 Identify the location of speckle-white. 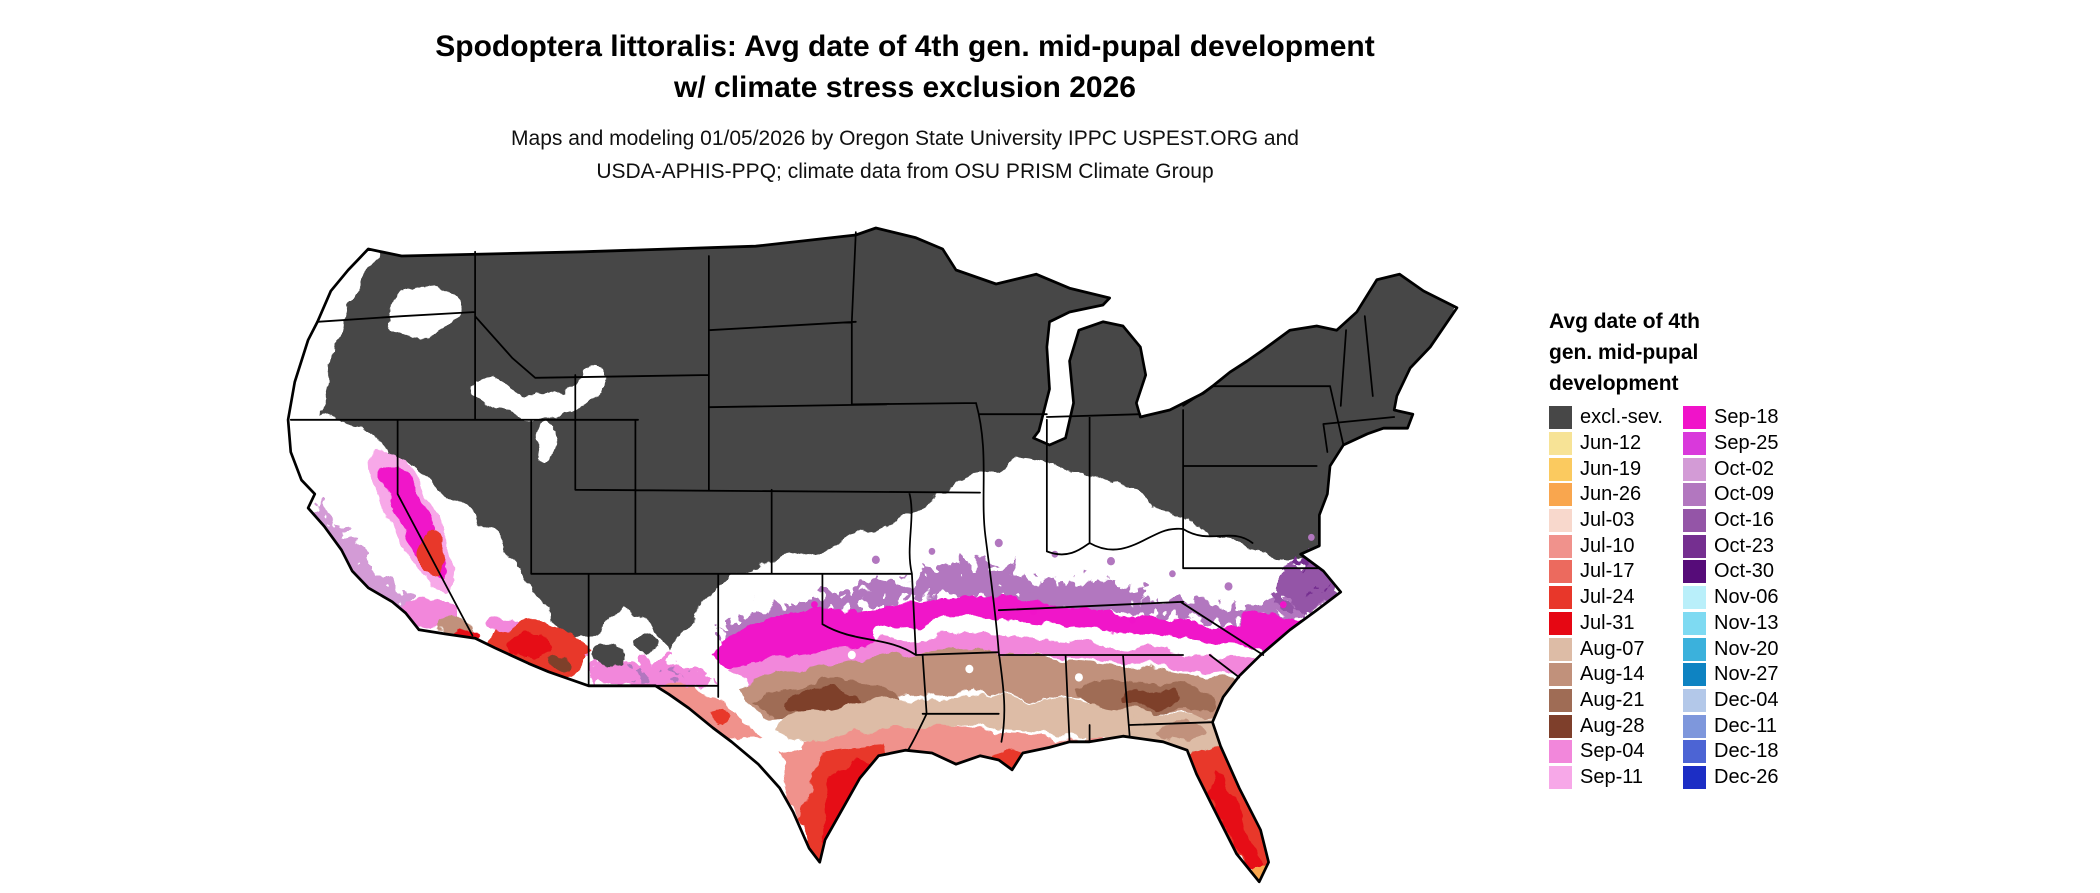
(729, 613).